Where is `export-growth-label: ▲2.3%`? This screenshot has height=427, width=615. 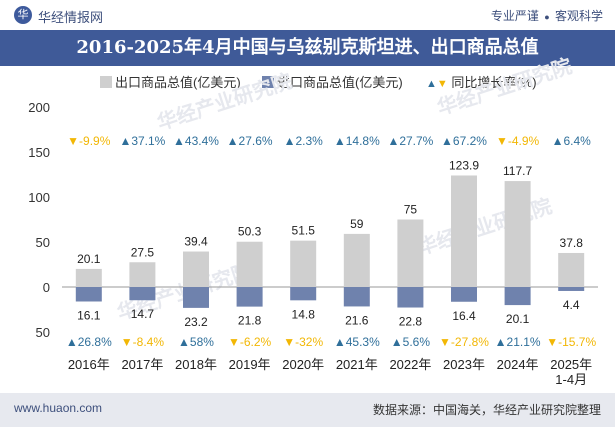
export-growth-label: ▲2.3% is located at coordinates (304, 141).